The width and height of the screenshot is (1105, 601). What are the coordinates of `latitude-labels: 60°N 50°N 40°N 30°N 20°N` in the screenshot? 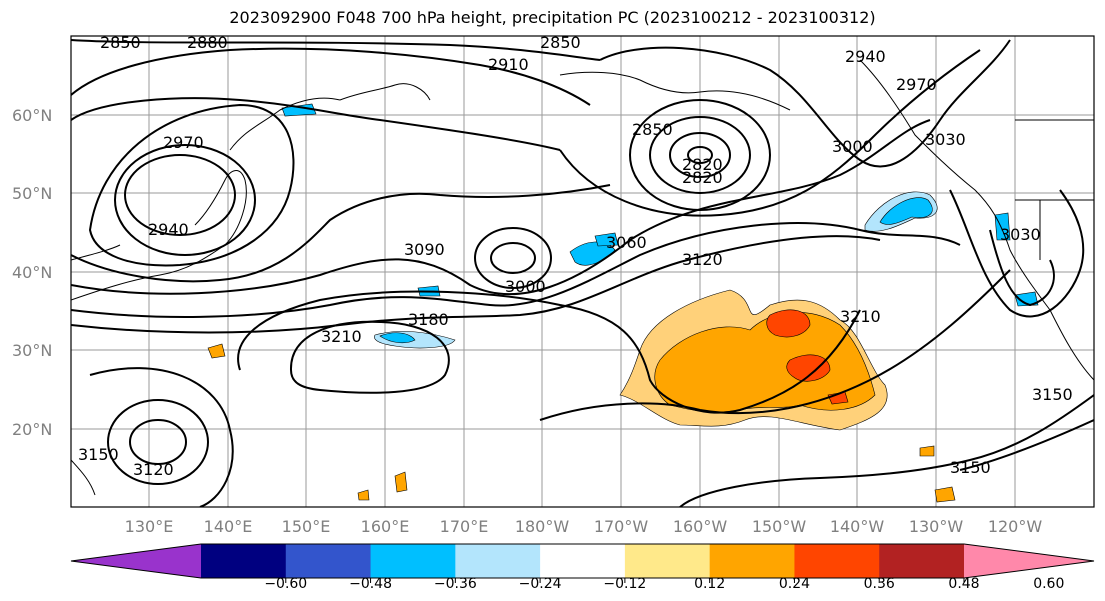 It's located at (32, 272).